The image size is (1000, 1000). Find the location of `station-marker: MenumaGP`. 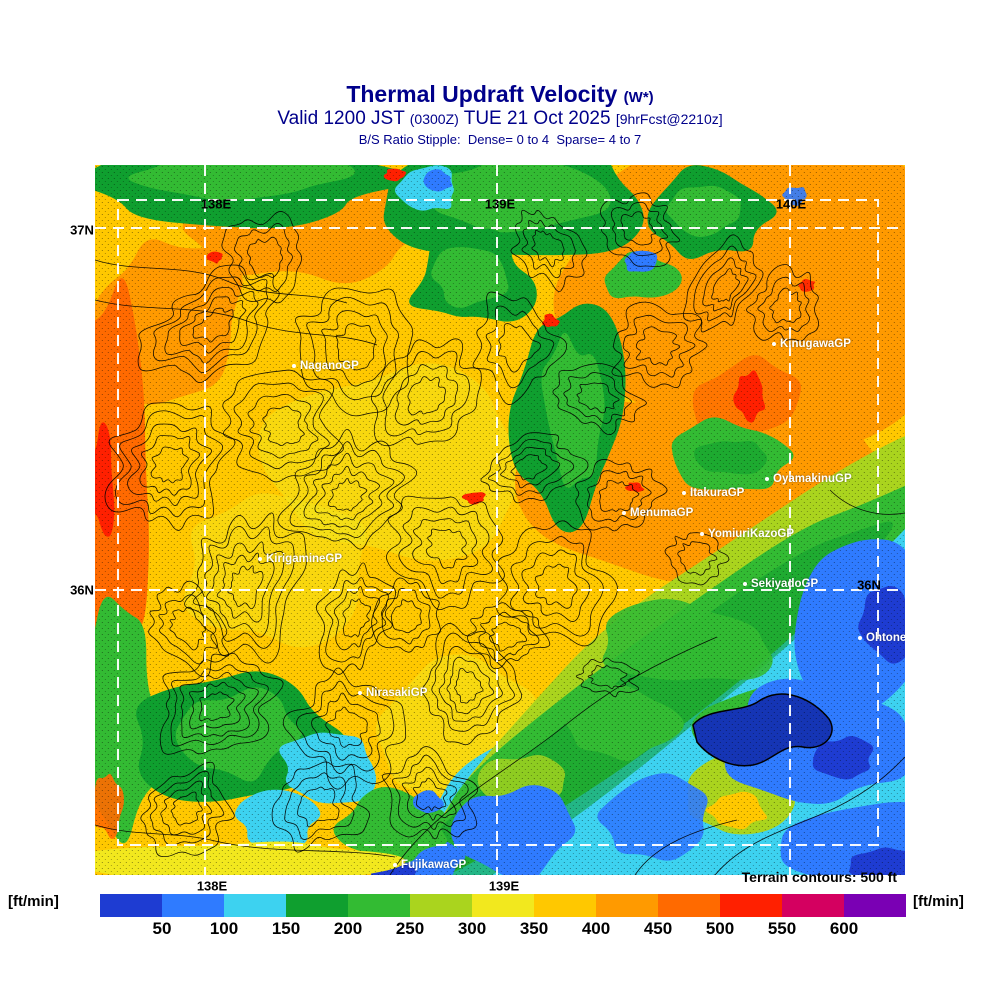

station-marker: MenumaGP is located at coordinates (657, 513).